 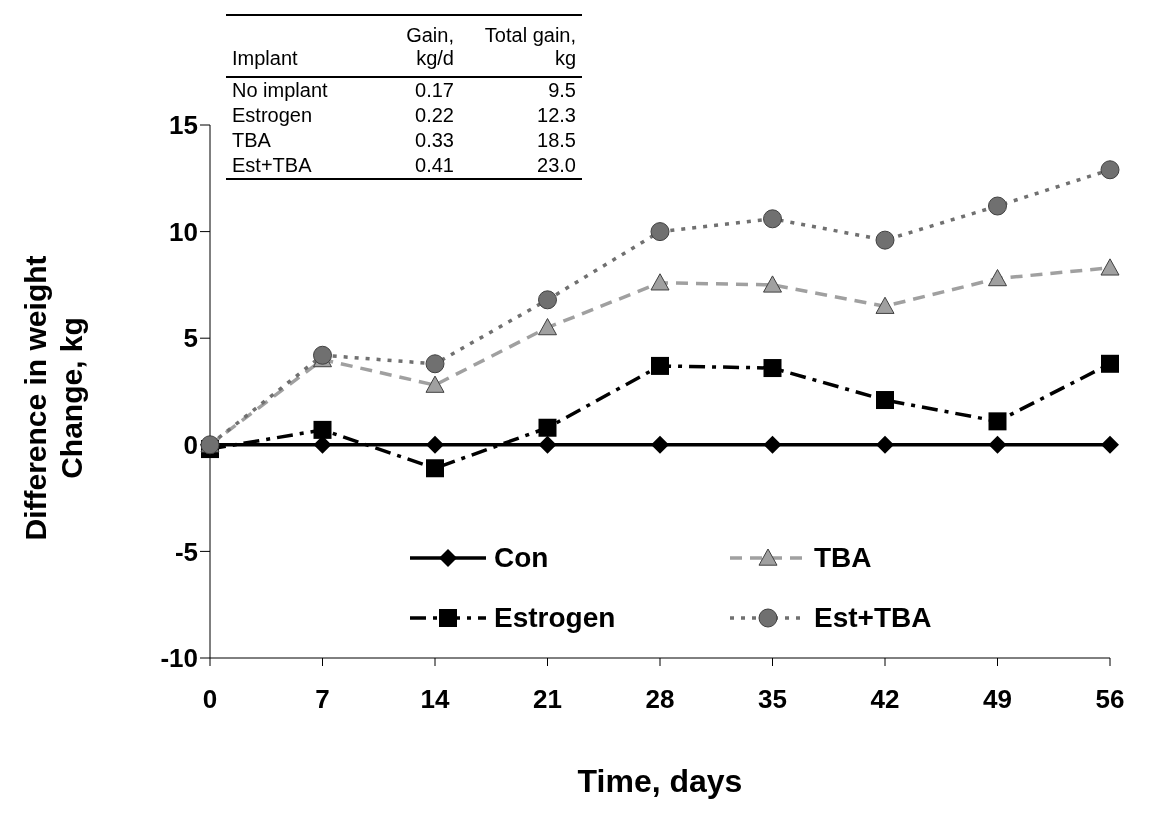 I want to click on annotation: Estrogen, so click(x=272, y=115).